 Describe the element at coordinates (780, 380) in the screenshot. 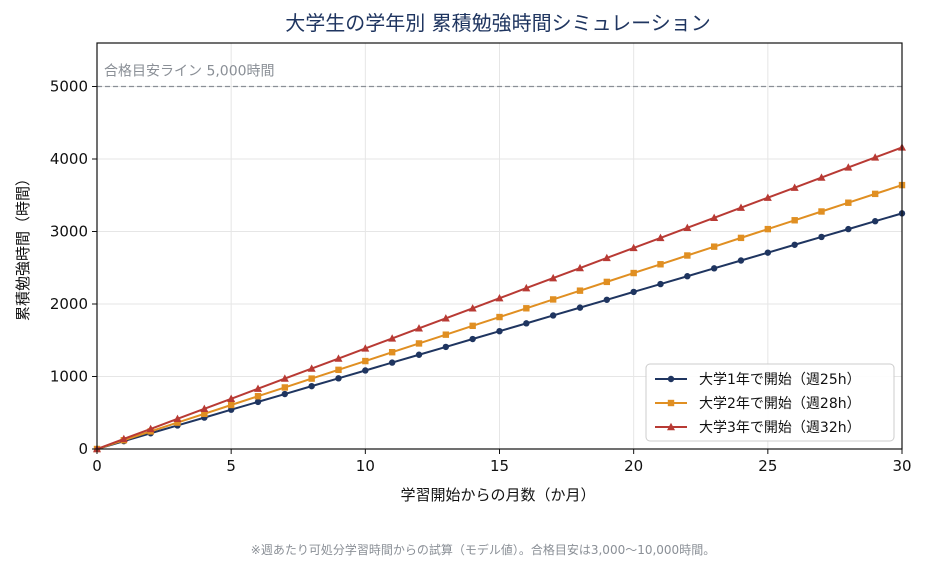

I see `legend-label-1: 大学1年で開始（週25h）` at that location.